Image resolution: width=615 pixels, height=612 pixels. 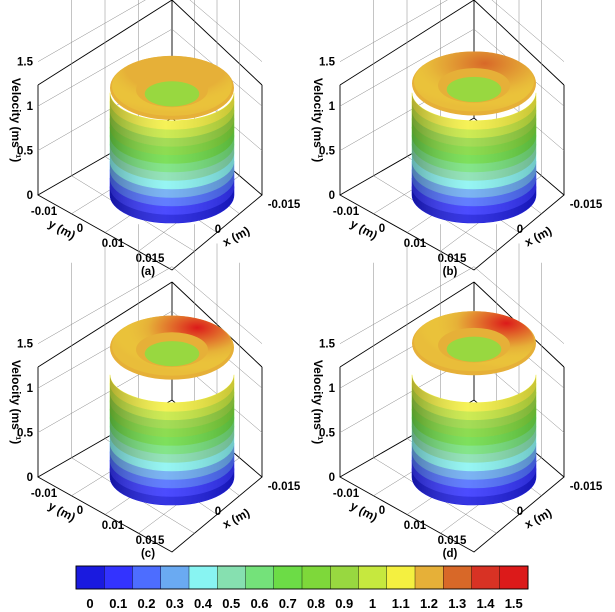 What do you see at coordinates (429, 603) in the screenshot?
I see `colorbar-tick-label: 1.2` at bounding box center [429, 603].